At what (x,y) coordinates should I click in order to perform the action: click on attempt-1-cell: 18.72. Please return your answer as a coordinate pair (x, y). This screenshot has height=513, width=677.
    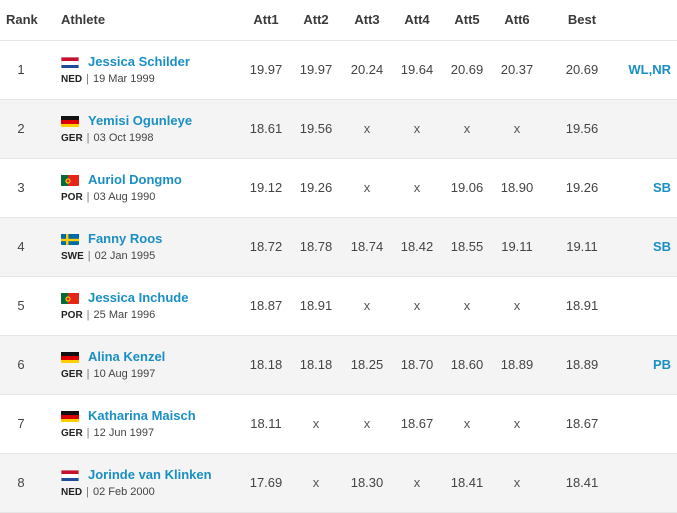
    Looking at the image, I should click on (266, 246).